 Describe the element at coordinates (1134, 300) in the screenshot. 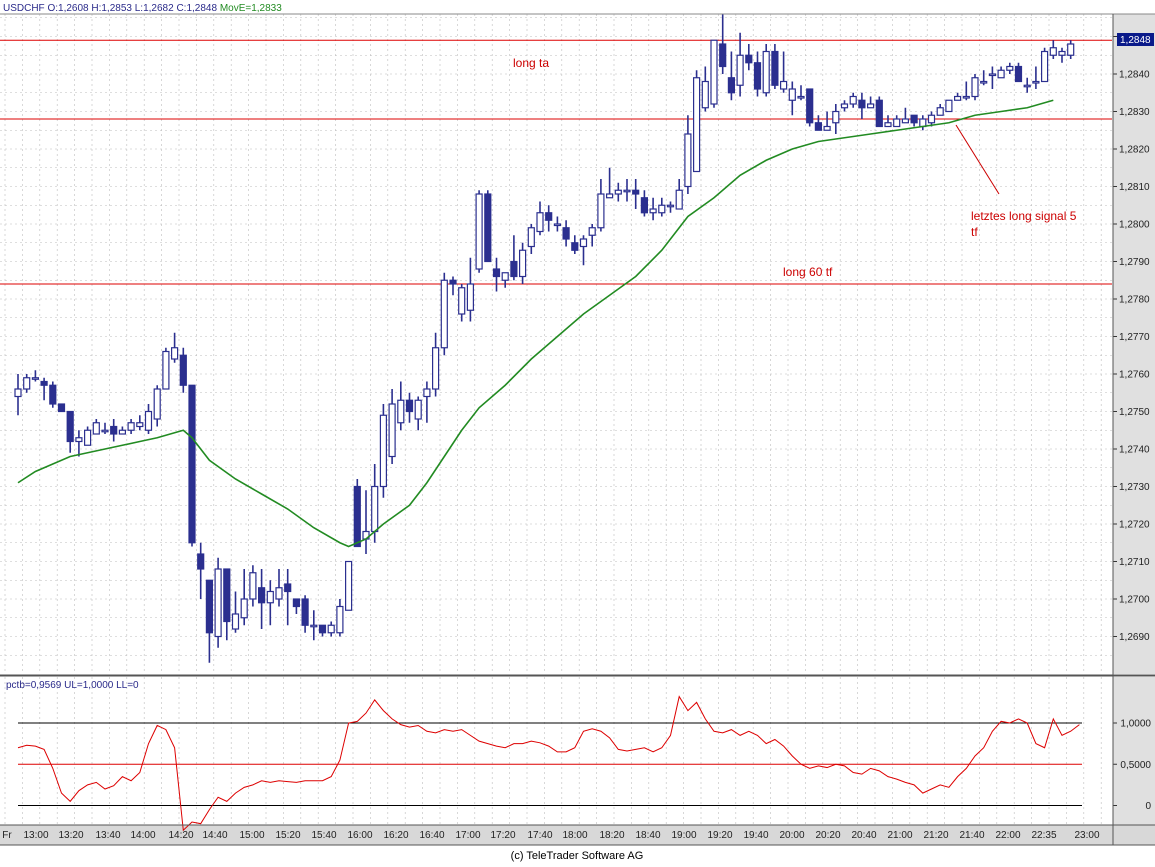

I see `y-tick-label: 1,2780` at that location.